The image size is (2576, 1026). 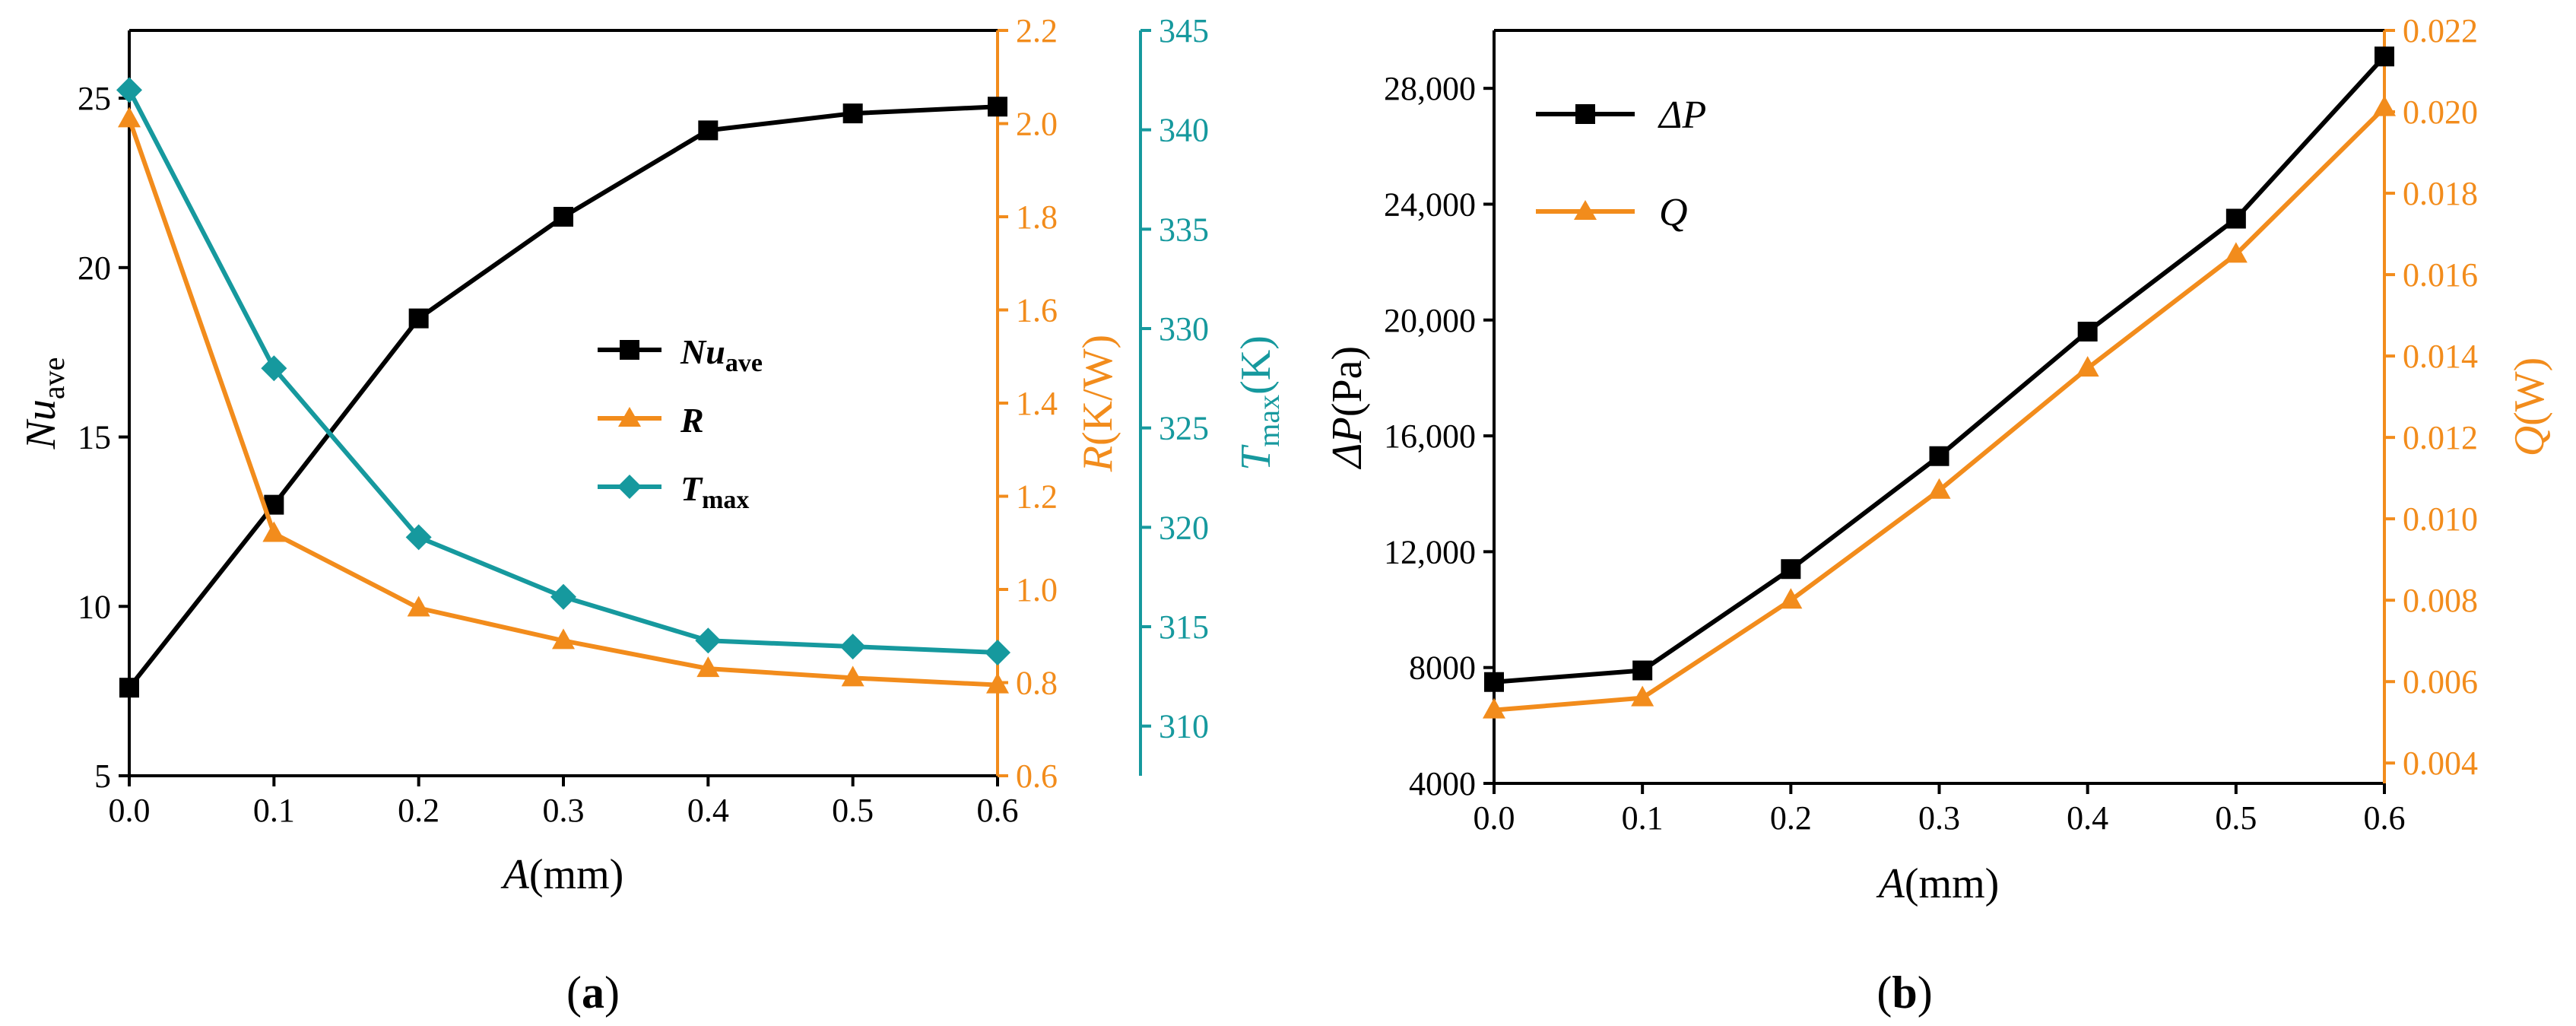 I want to click on y-tick-label: 0.006, so click(x=2440, y=681).